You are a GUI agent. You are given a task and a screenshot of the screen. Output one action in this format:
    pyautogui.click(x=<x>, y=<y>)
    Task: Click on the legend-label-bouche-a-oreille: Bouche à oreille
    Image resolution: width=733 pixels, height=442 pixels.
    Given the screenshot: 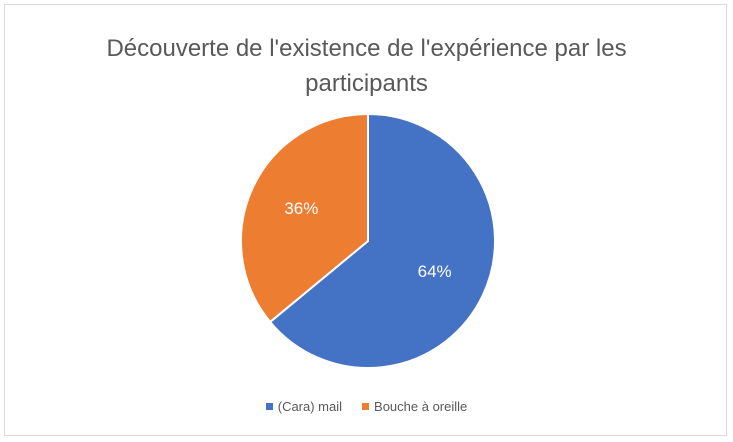 What is the action you would take?
    pyautogui.click(x=421, y=406)
    